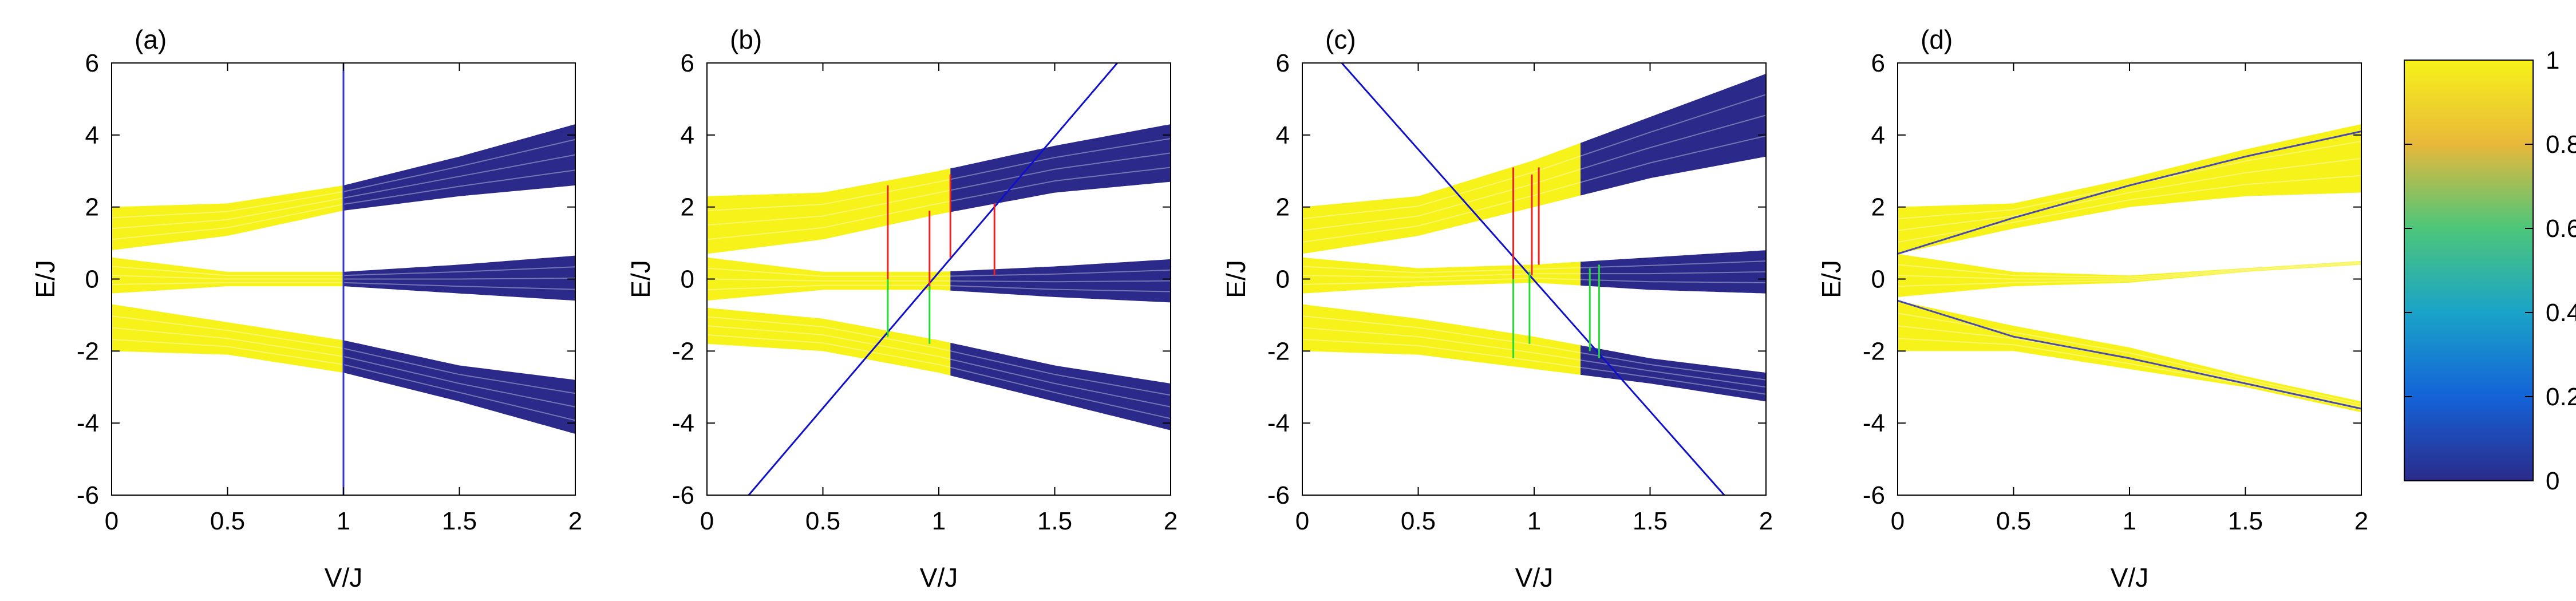 This screenshot has width=2576, height=601. Describe the element at coordinates (2561, 397) in the screenshot. I see `colorbar-tick-label: 0.2` at that location.